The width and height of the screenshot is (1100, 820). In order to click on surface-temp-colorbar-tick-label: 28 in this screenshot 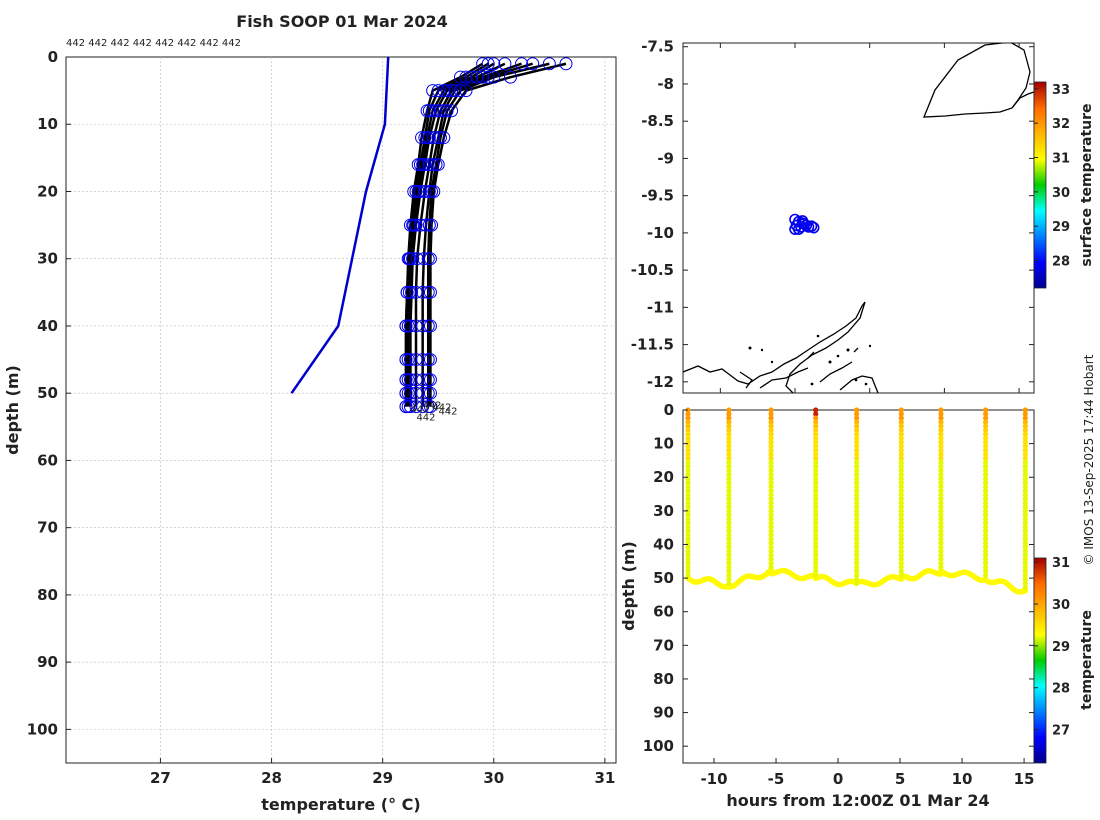, I will do `click(1061, 262)`.